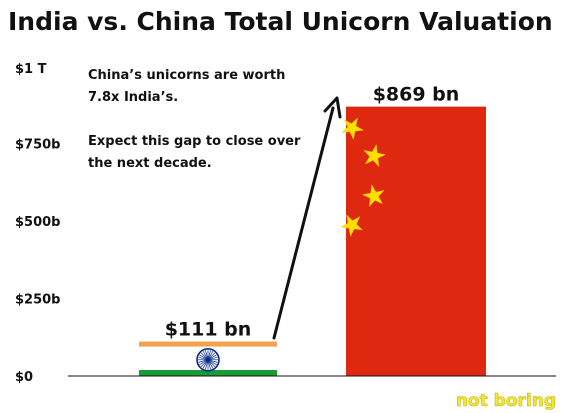 The image size is (568, 413). I want to click on y-axis-ticks: $0 $250b $500b $750b $1 T, so click(38, 223).